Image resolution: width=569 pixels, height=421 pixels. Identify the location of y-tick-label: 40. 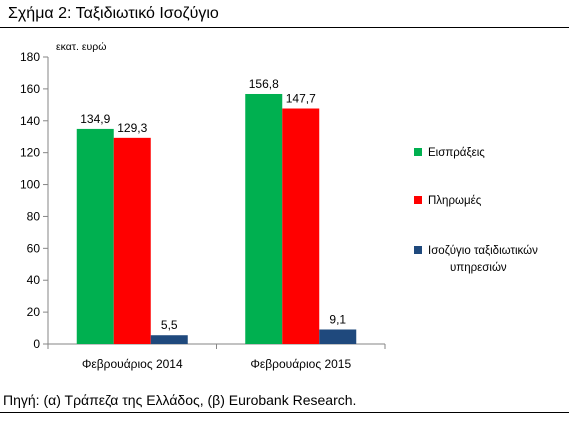
(34, 280).